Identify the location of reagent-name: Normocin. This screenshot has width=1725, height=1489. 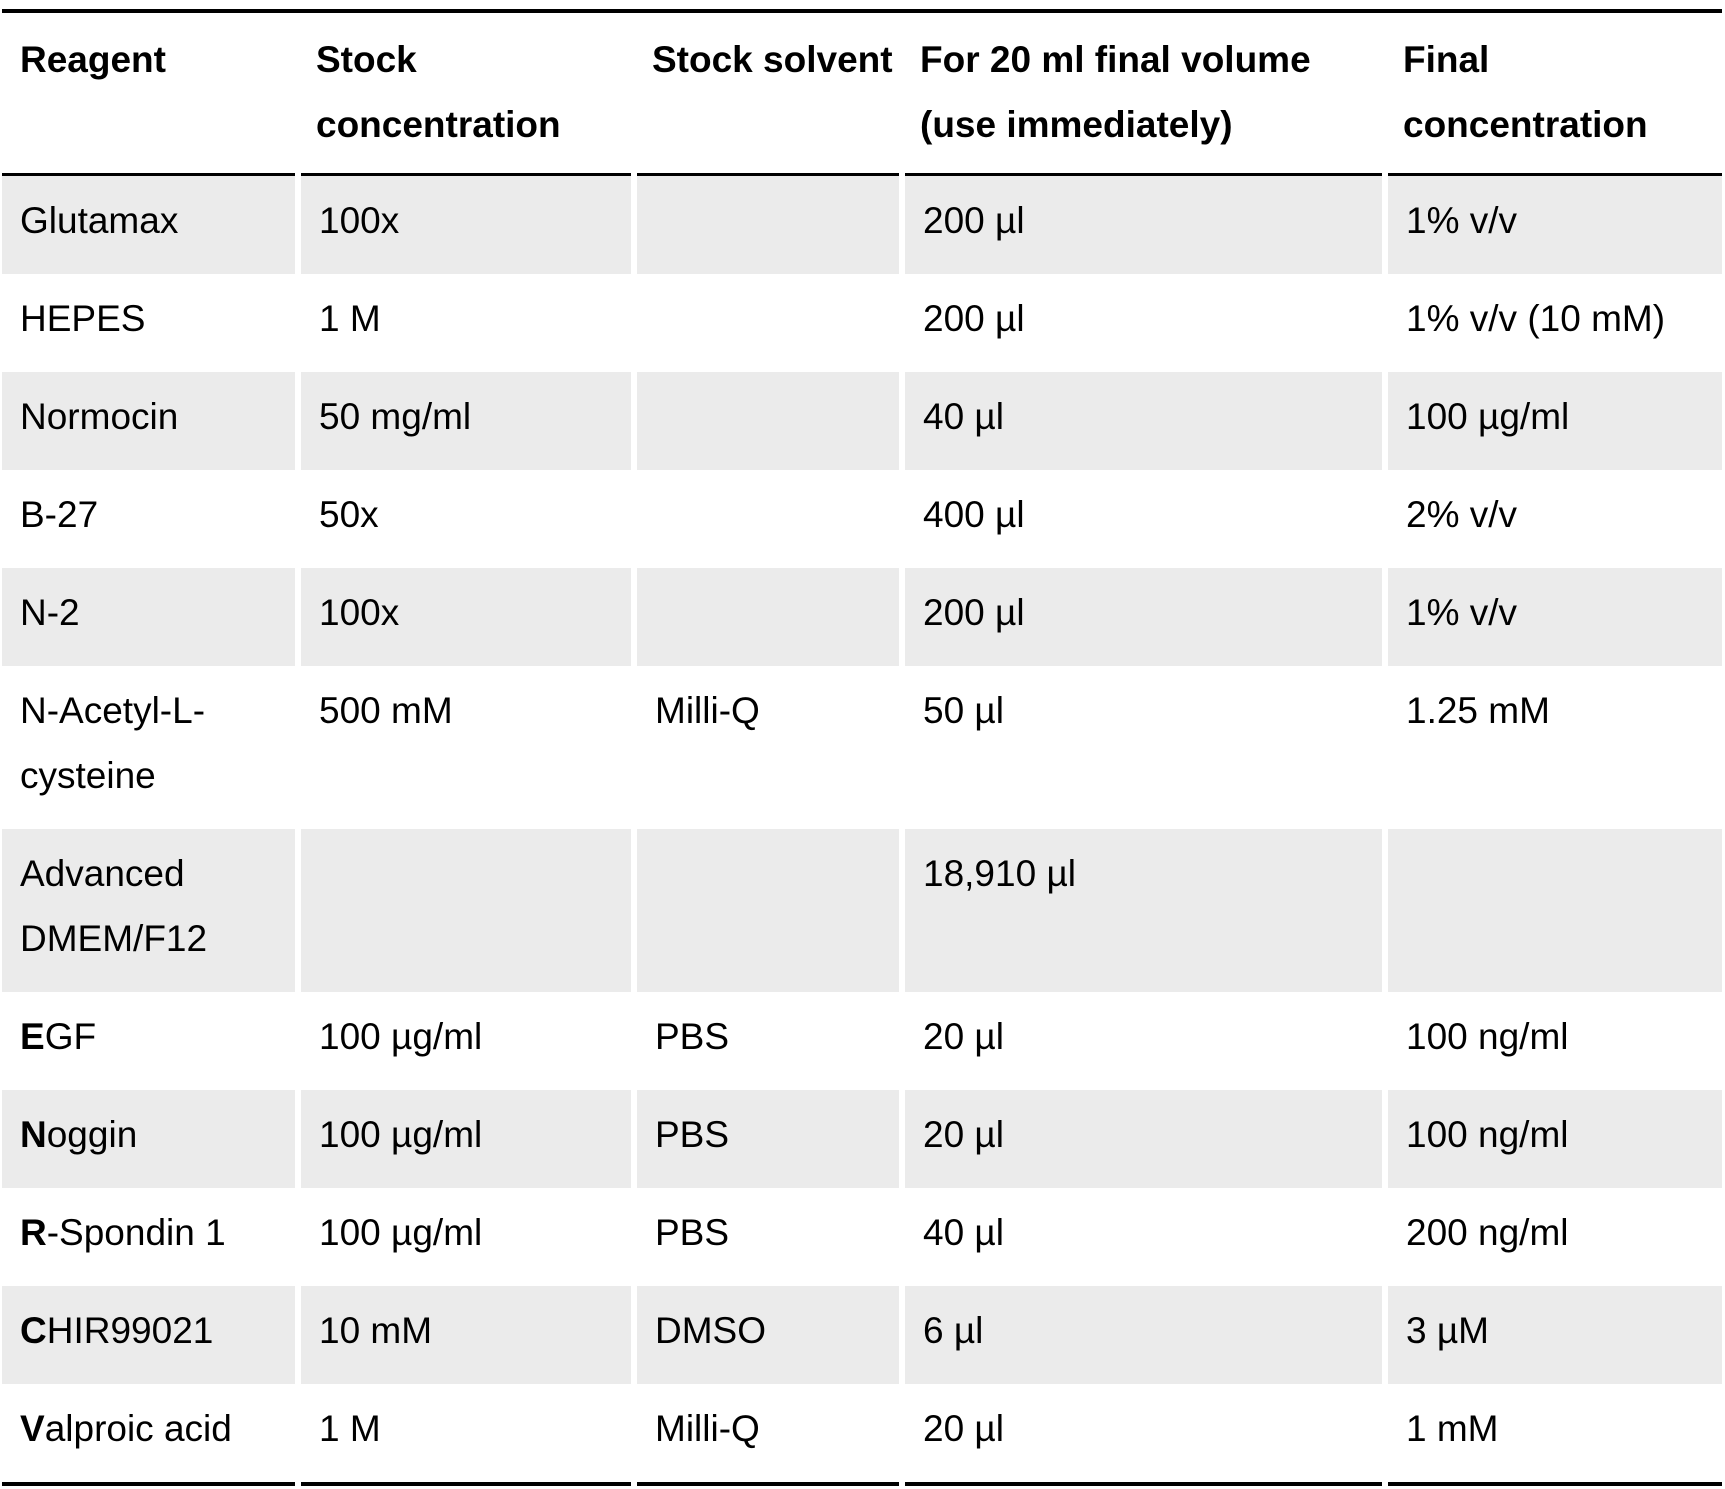
(99, 416).